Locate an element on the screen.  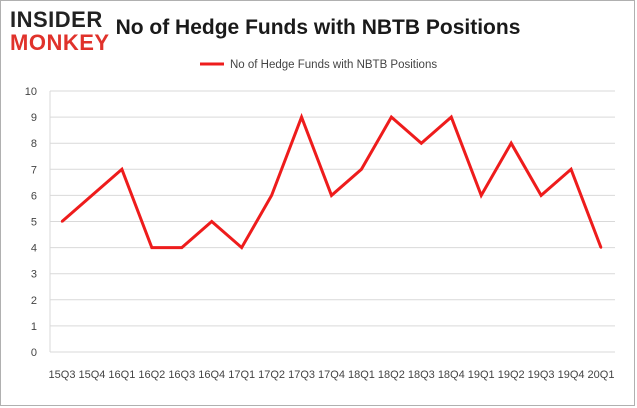
legend-label: No of Hedge Funds with NBTB Positions is located at coordinates (333, 65).